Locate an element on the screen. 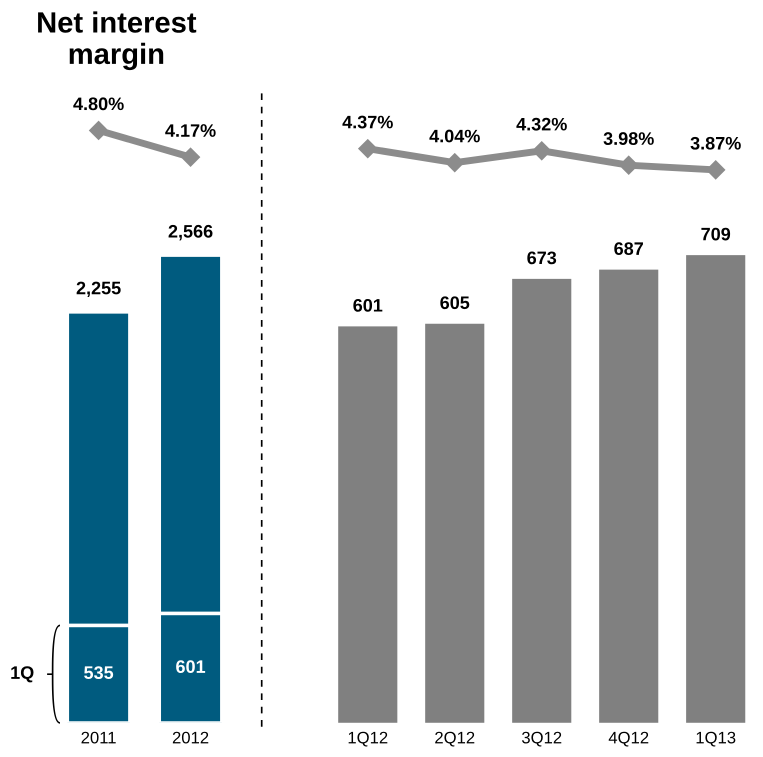 This screenshot has width=763, height=757. data-label: 3.98% is located at coordinates (629, 138).